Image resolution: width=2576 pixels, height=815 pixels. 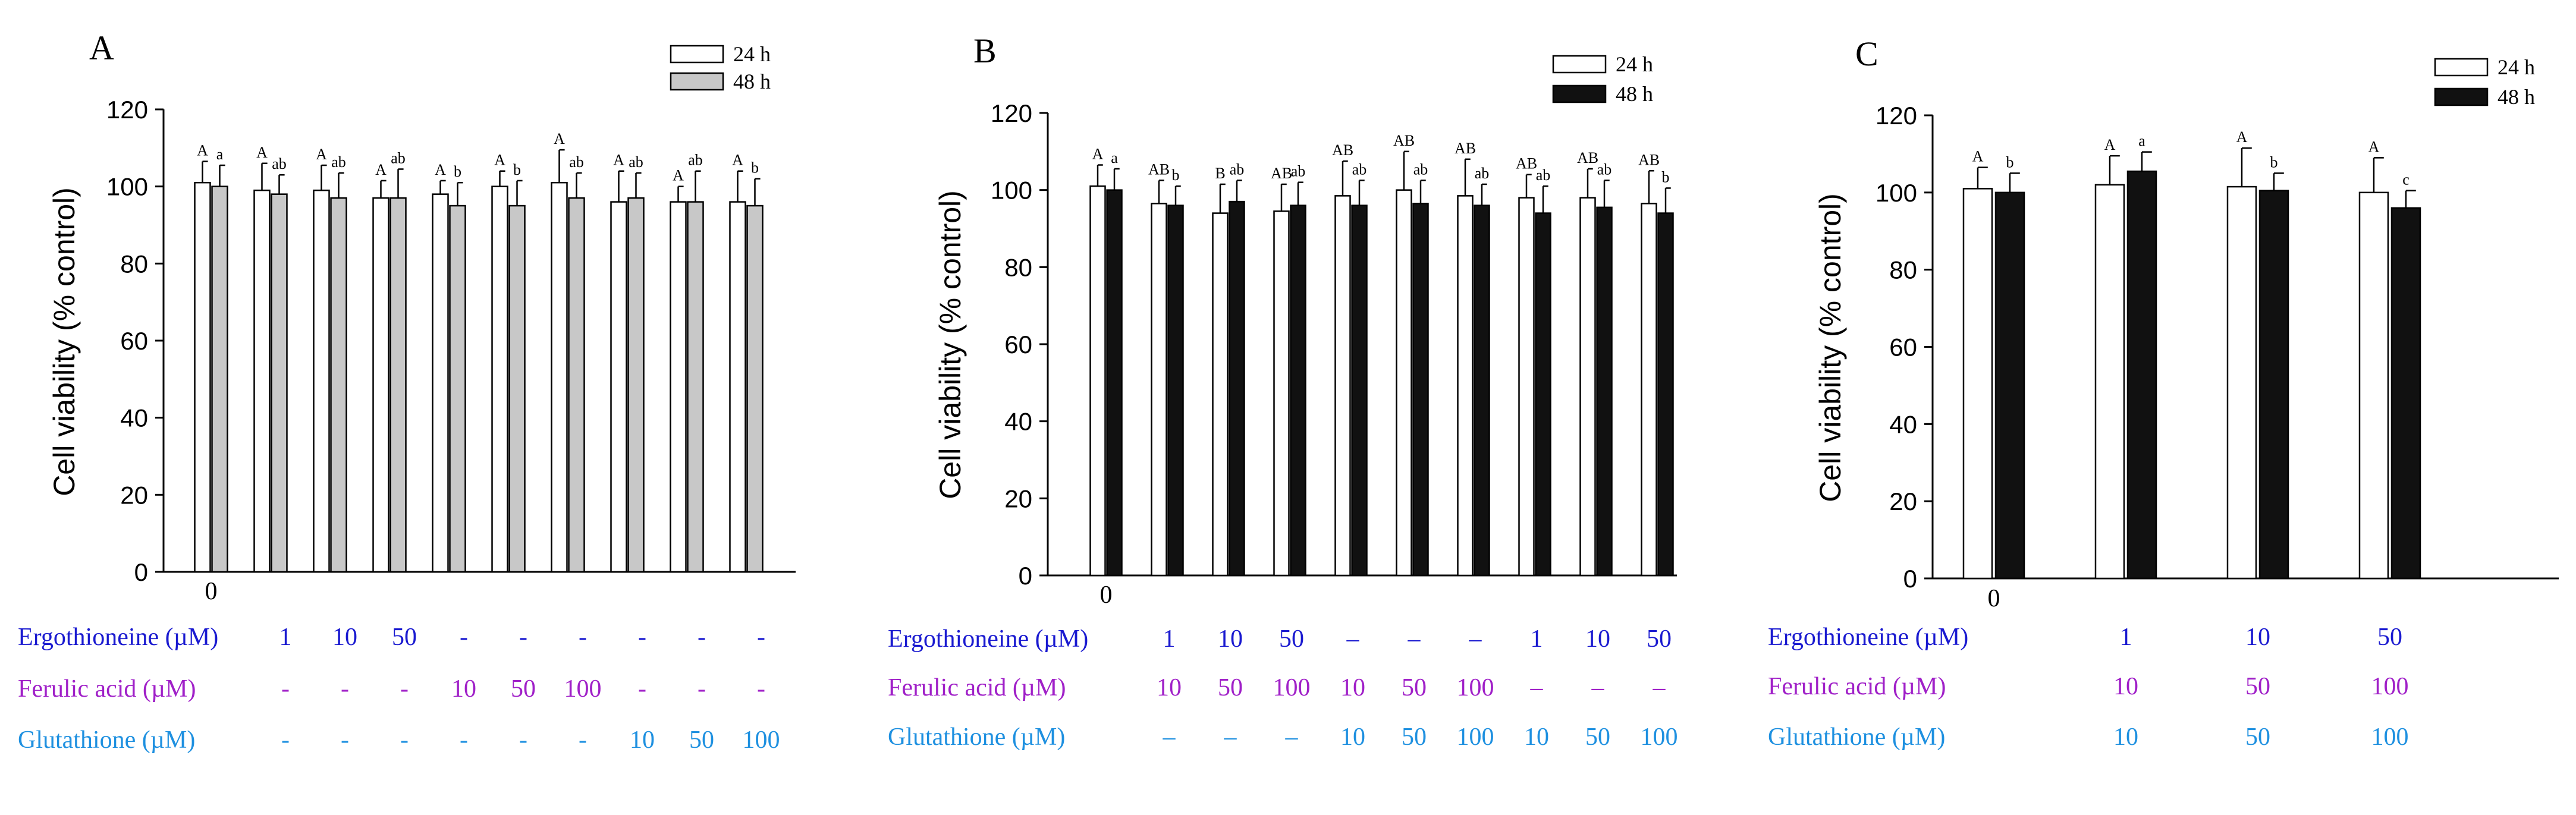 I want to click on panel-c-y-tick-label: 0, so click(x=1910, y=579).